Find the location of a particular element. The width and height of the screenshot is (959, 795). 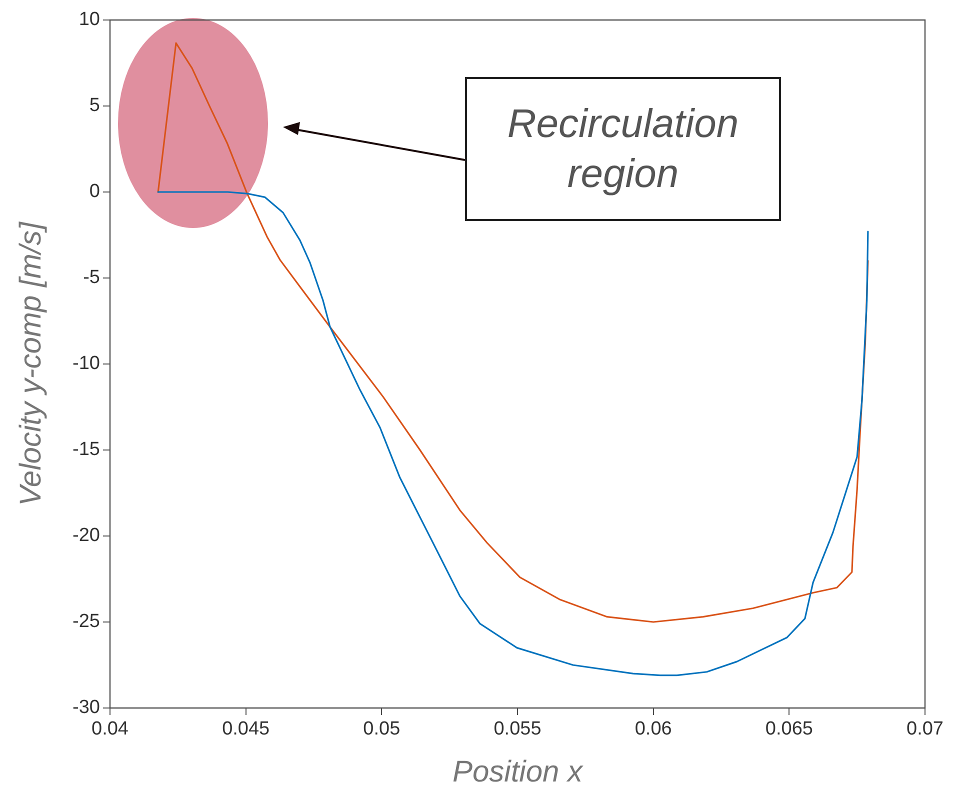

y-tick-label: -20 is located at coordinates (86, 535).